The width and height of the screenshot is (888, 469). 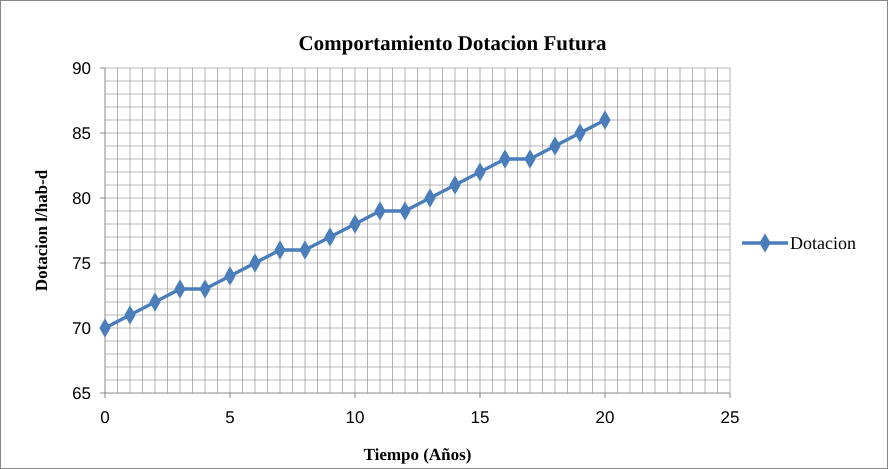 What do you see at coordinates (230, 417) in the screenshot?
I see `x-tick-label: 5` at bounding box center [230, 417].